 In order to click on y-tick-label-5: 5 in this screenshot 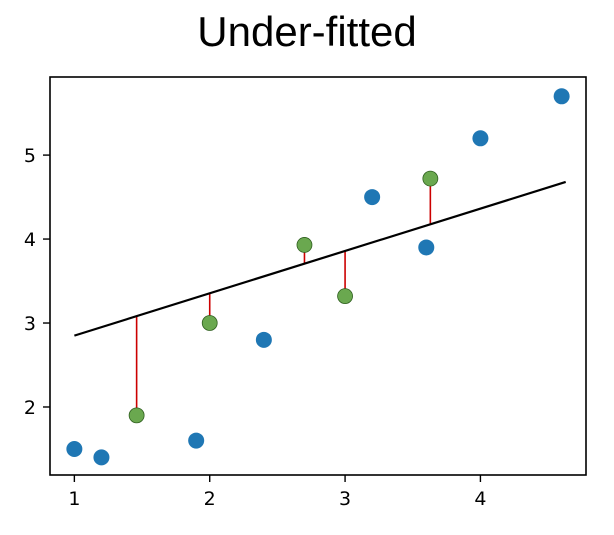, I will do `click(30, 156)`.